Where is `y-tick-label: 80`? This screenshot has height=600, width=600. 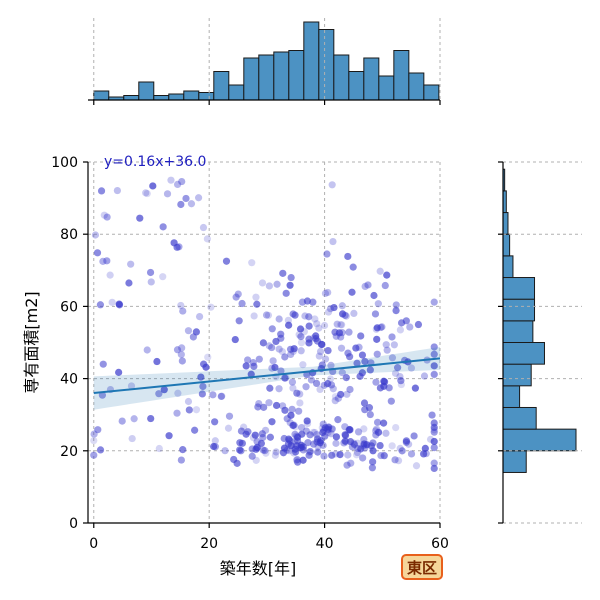 y-tick-label: 80 is located at coordinates (69, 235).